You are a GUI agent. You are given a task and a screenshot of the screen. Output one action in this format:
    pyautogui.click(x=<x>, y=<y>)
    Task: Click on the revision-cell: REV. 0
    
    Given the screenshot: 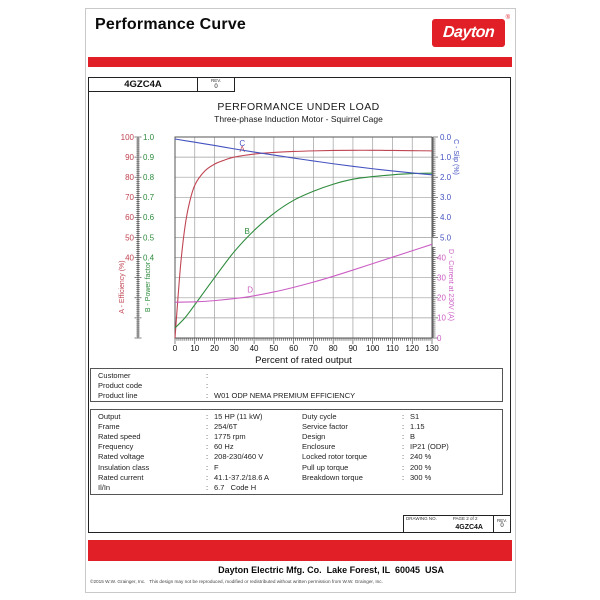 What is the action you would take?
    pyautogui.click(x=216, y=84)
    